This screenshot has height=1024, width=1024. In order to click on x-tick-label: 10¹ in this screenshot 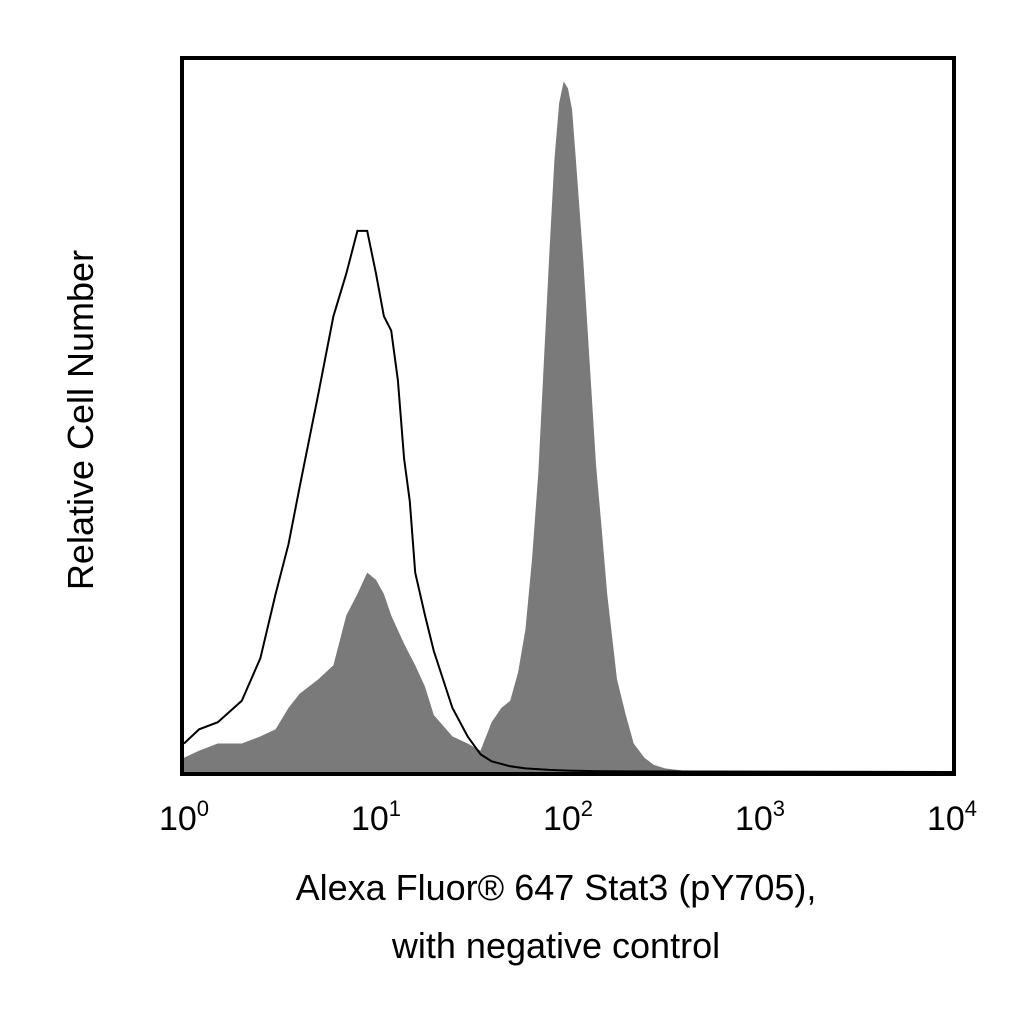, I will do `click(376, 817)`.